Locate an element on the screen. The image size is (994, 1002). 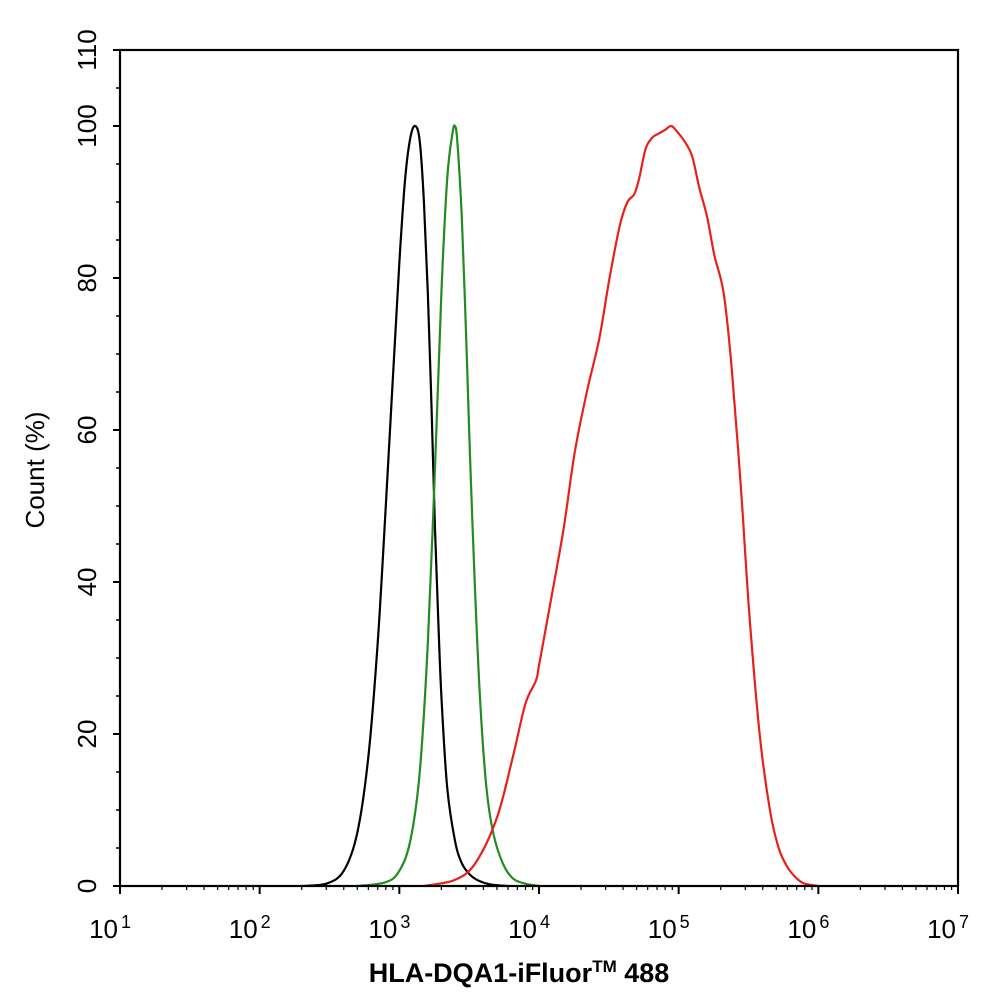
x-axis-title-main: HLA-DQA1-iFluor is located at coordinates (481, 973).